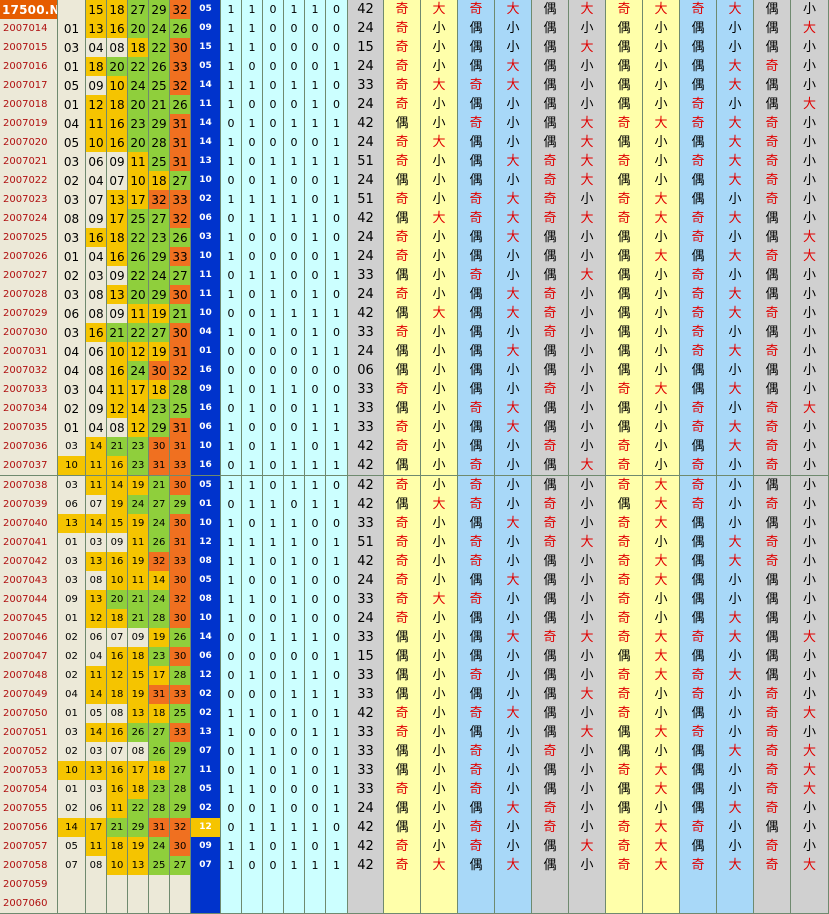 This screenshot has height=914, width=829. I want to click on red-ball: 21, so click(117, 447).